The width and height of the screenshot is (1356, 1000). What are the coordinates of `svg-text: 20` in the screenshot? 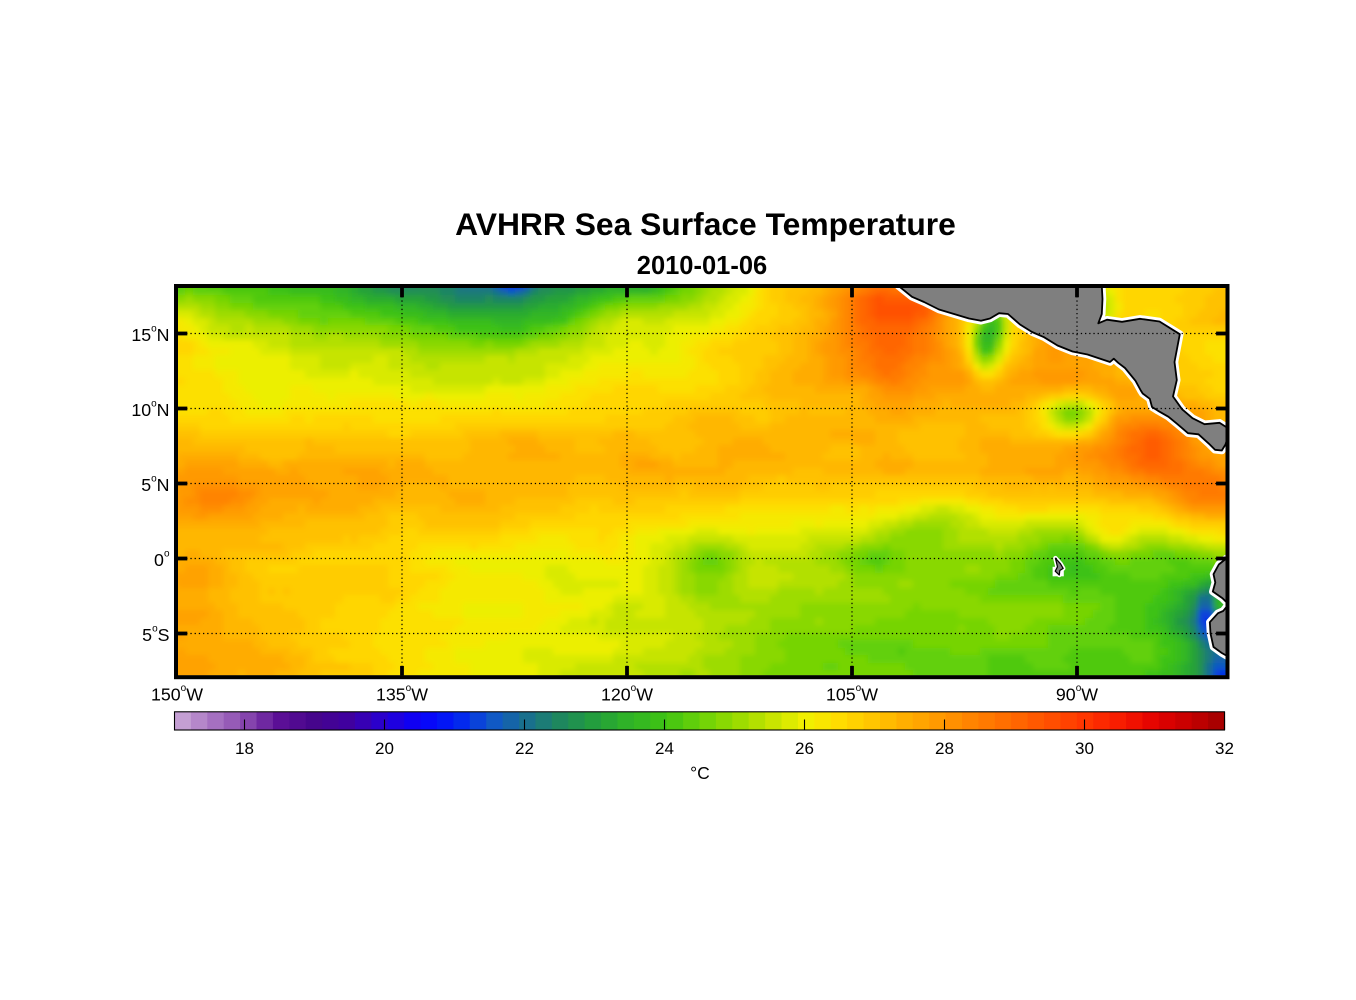 It's located at (384, 748).